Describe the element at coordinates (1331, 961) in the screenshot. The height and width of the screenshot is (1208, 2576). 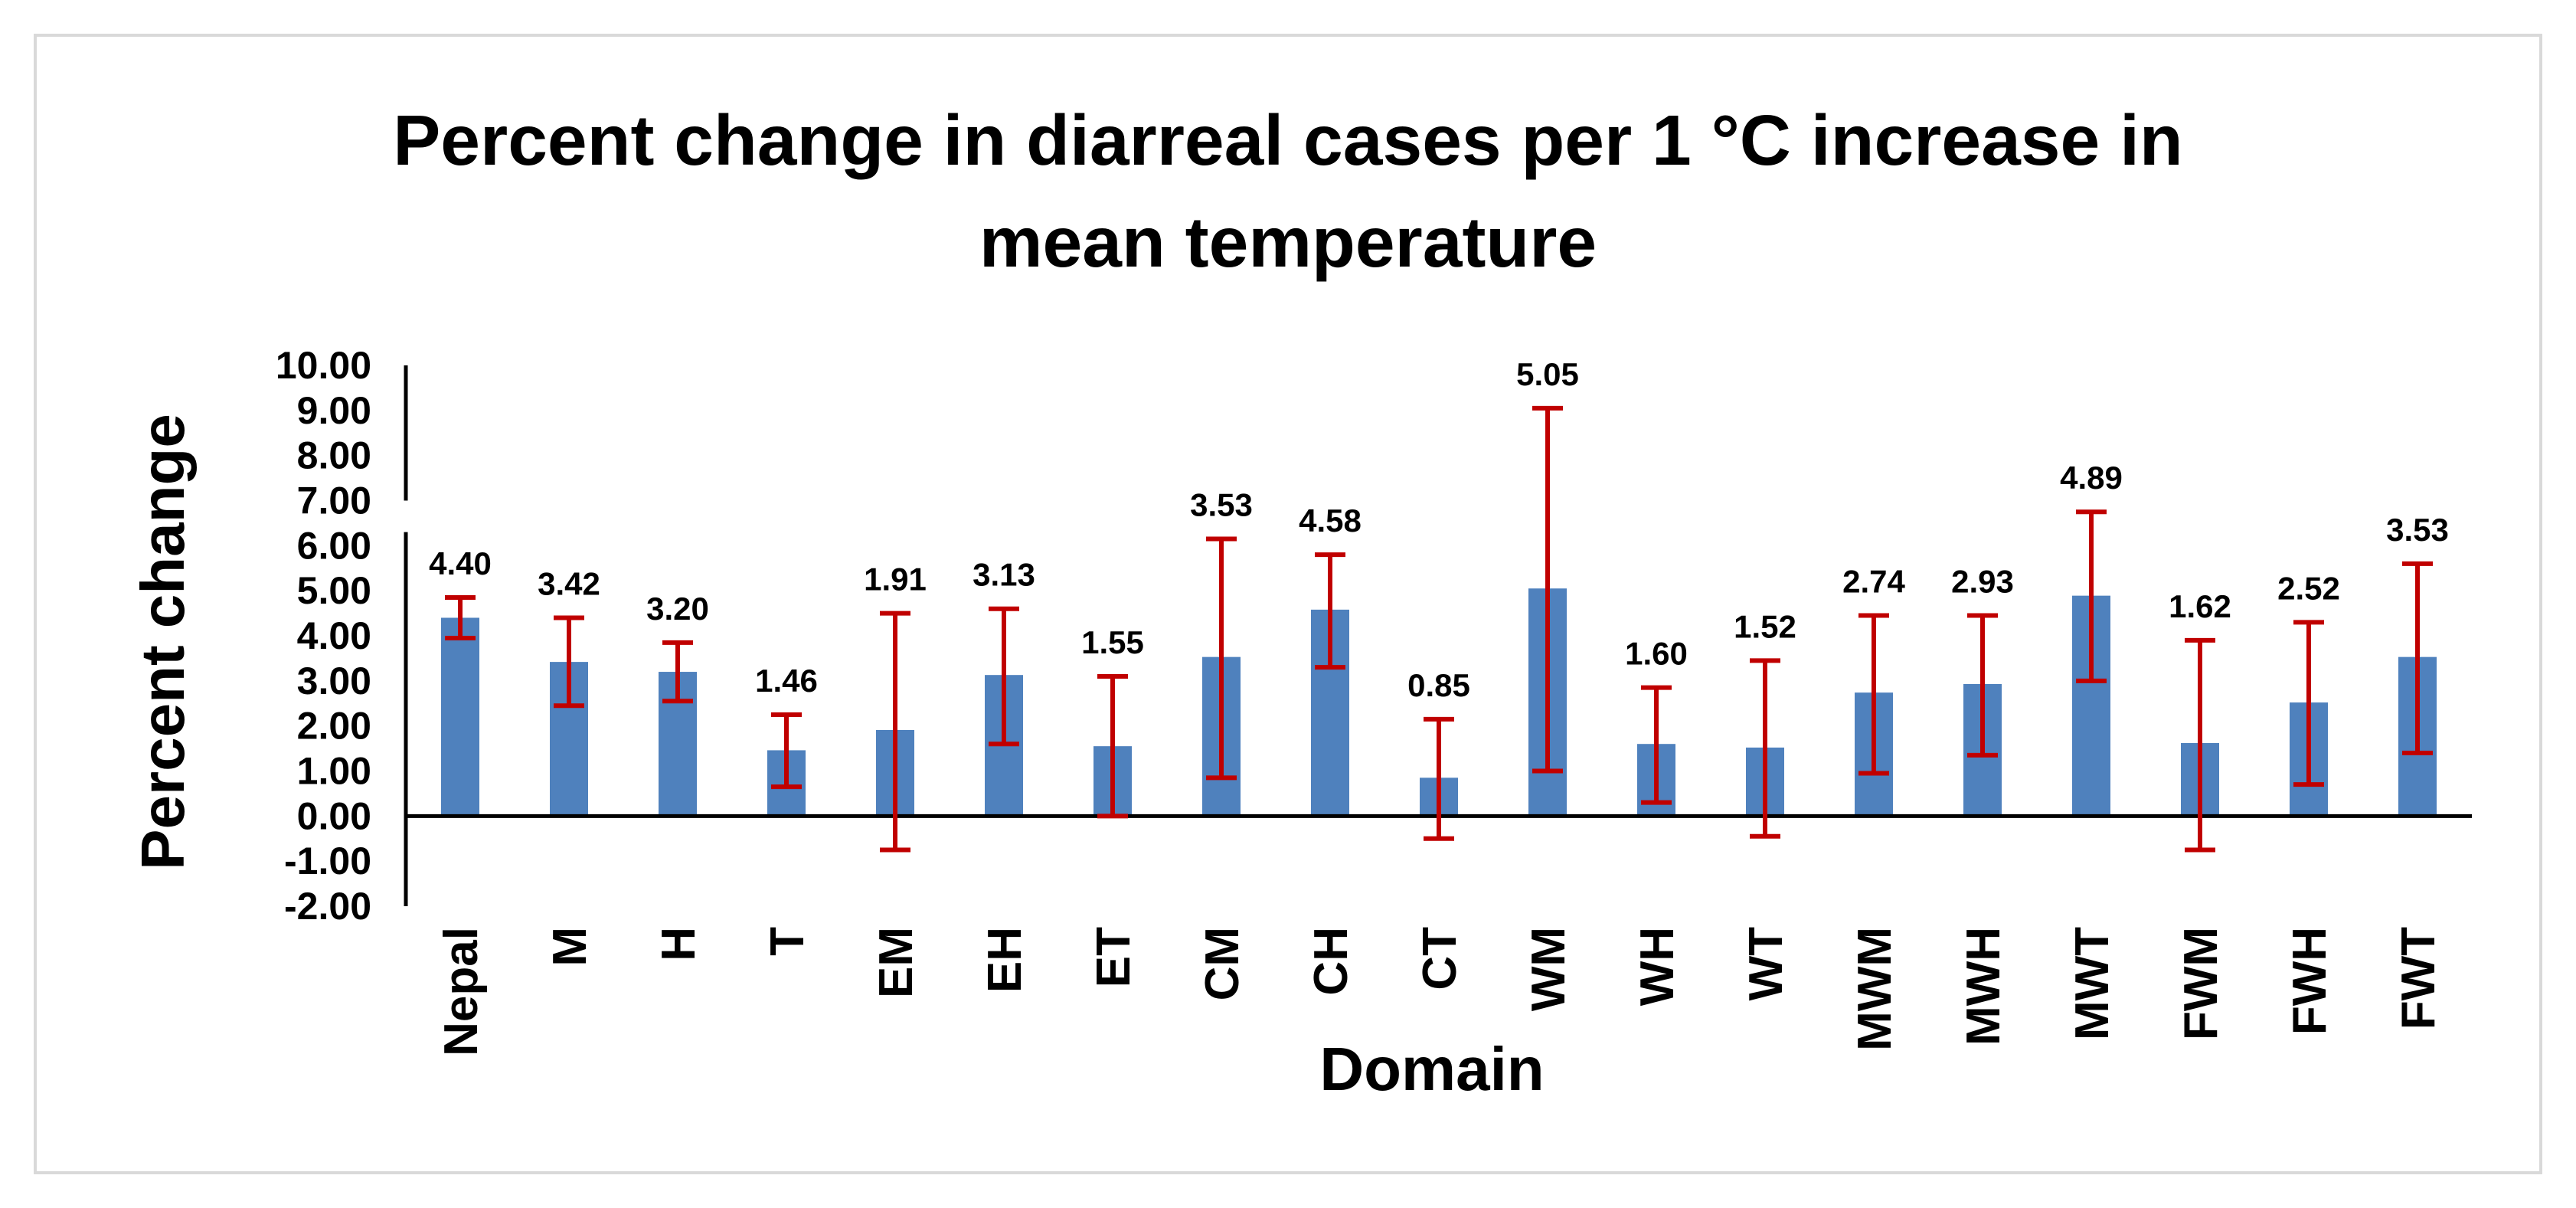
I see `category-label-ch: CH` at that location.